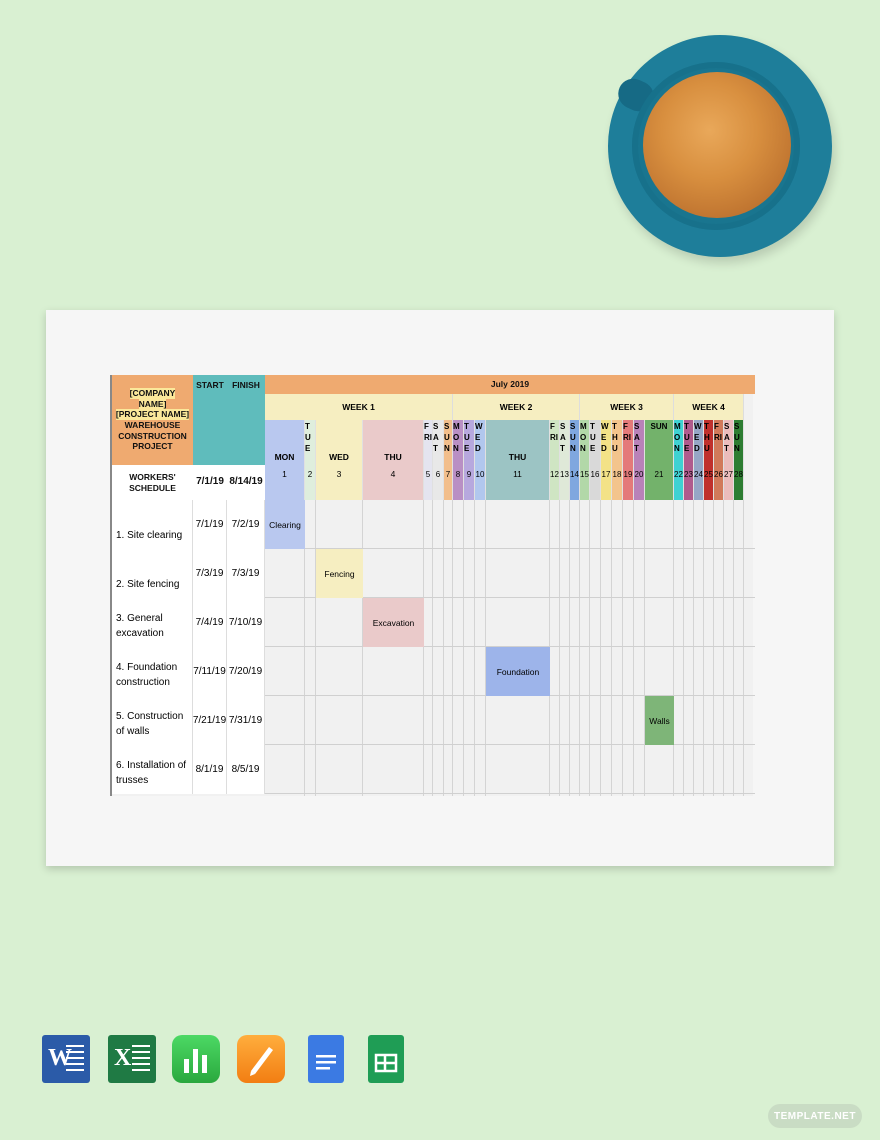 The image size is (880, 1140). What do you see at coordinates (469, 482) in the screenshot?
I see `day-number: 9` at bounding box center [469, 482].